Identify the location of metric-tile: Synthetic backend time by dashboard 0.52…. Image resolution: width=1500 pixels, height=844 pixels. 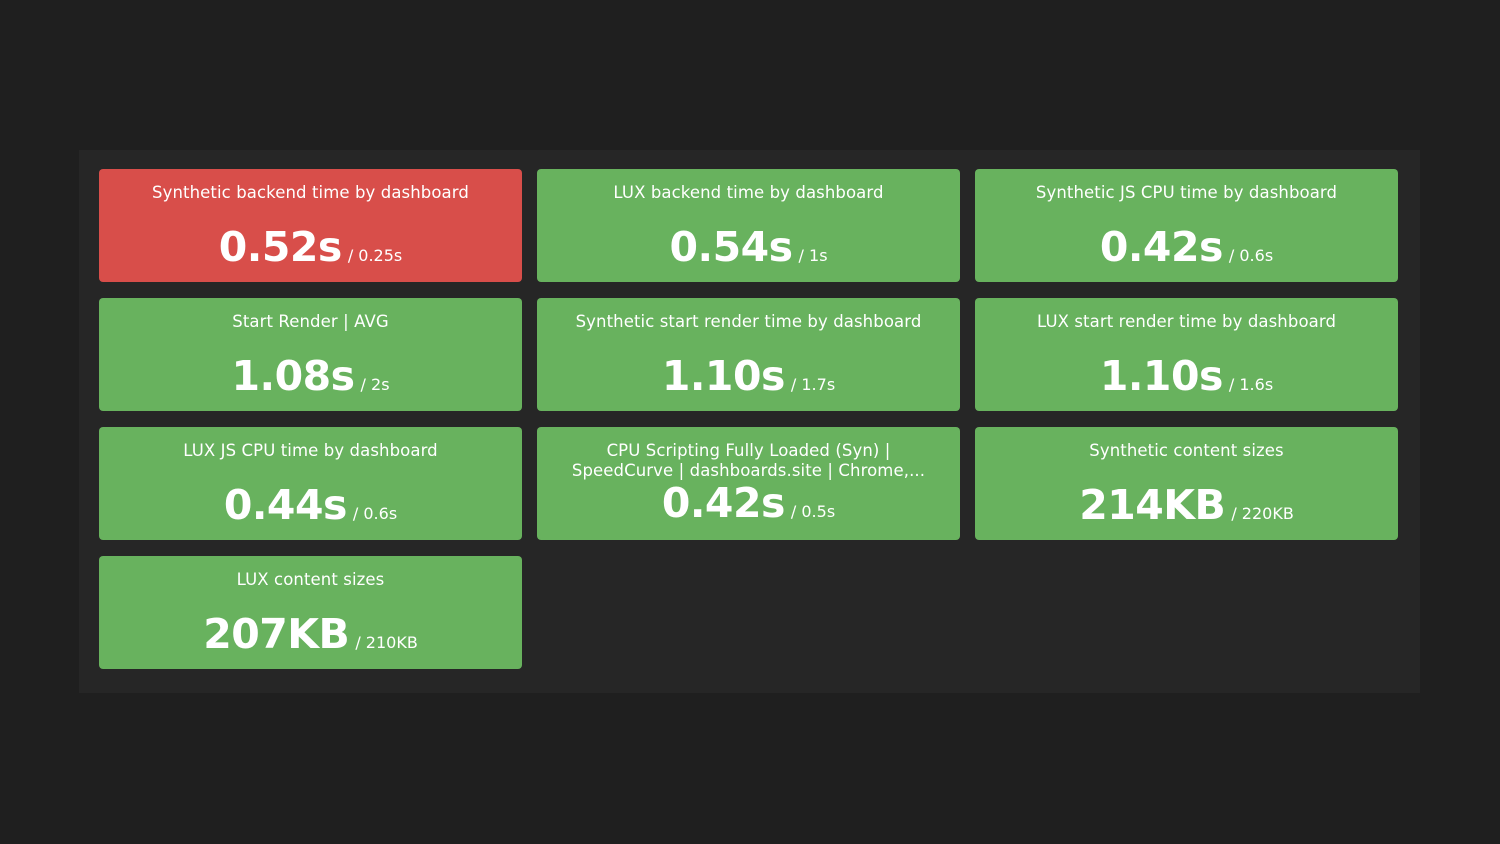
(310, 225).